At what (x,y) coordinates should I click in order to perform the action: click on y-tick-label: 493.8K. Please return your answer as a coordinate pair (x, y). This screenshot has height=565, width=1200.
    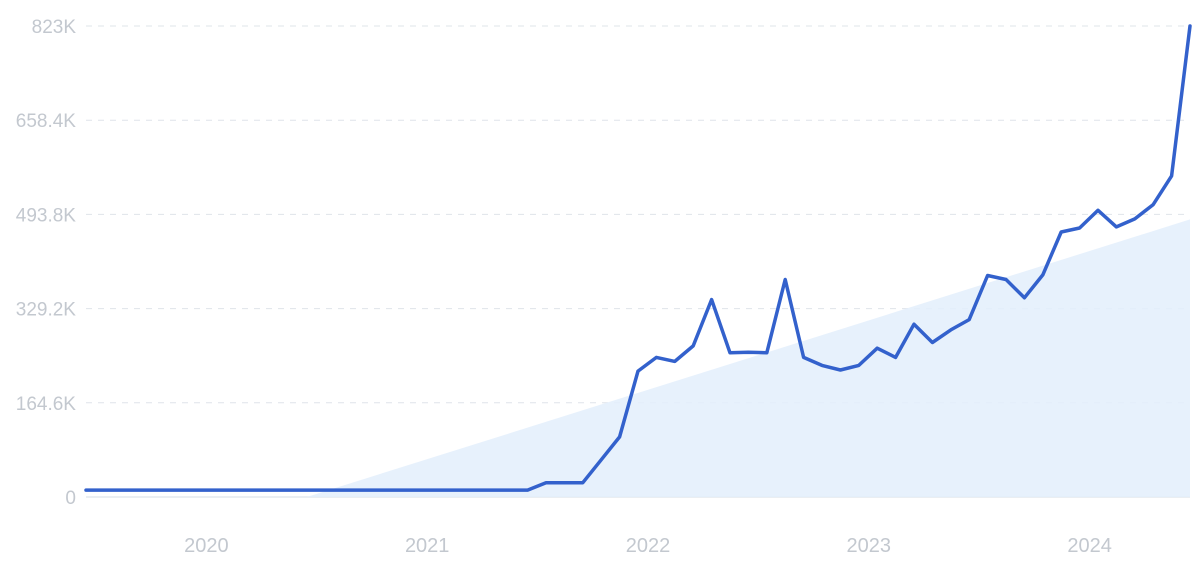
    Looking at the image, I should click on (46, 215).